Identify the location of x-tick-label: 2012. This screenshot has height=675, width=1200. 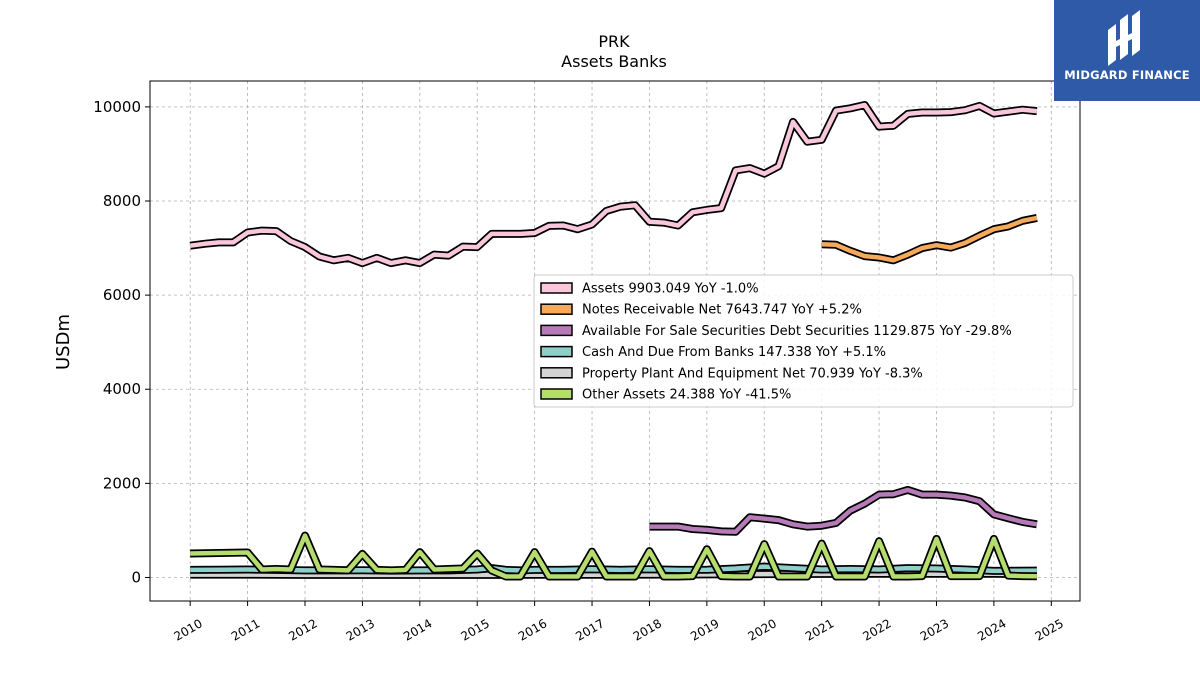
(302, 629).